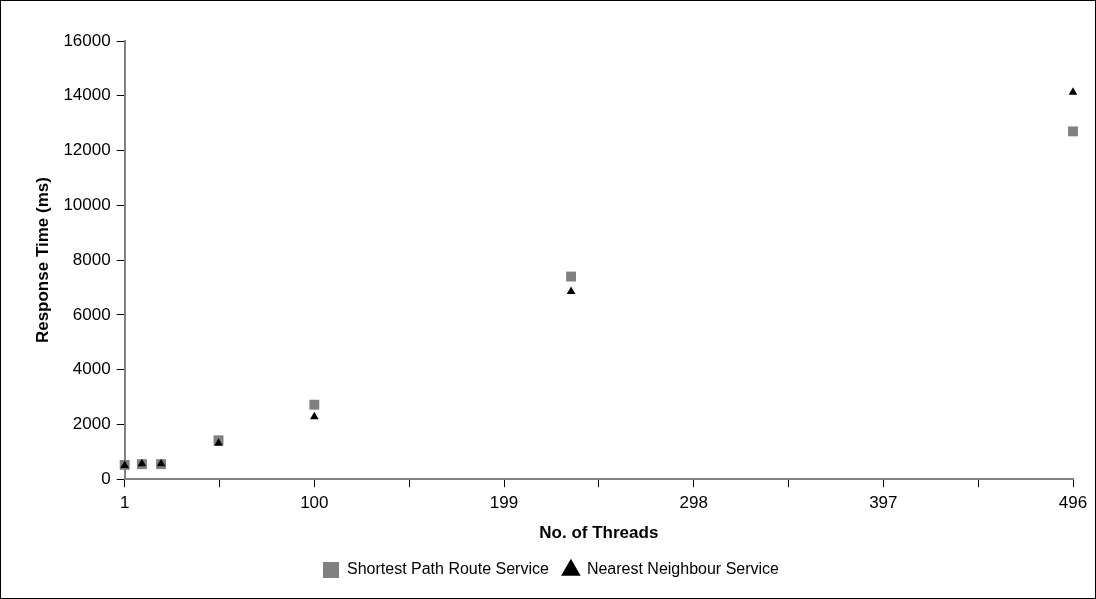  What do you see at coordinates (683, 569) in the screenshot?
I see `legend-label: Nearest Neighbour Service` at bounding box center [683, 569].